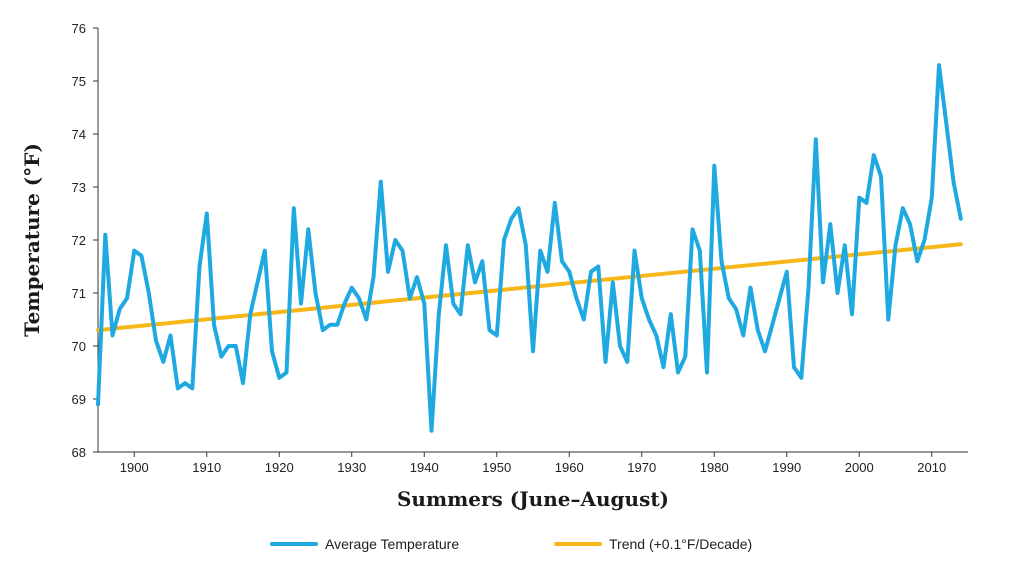 Image resolution: width=1024 pixels, height=571 pixels. What do you see at coordinates (79, 240) in the screenshot?
I see `y-tick-label: 72` at bounding box center [79, 240].